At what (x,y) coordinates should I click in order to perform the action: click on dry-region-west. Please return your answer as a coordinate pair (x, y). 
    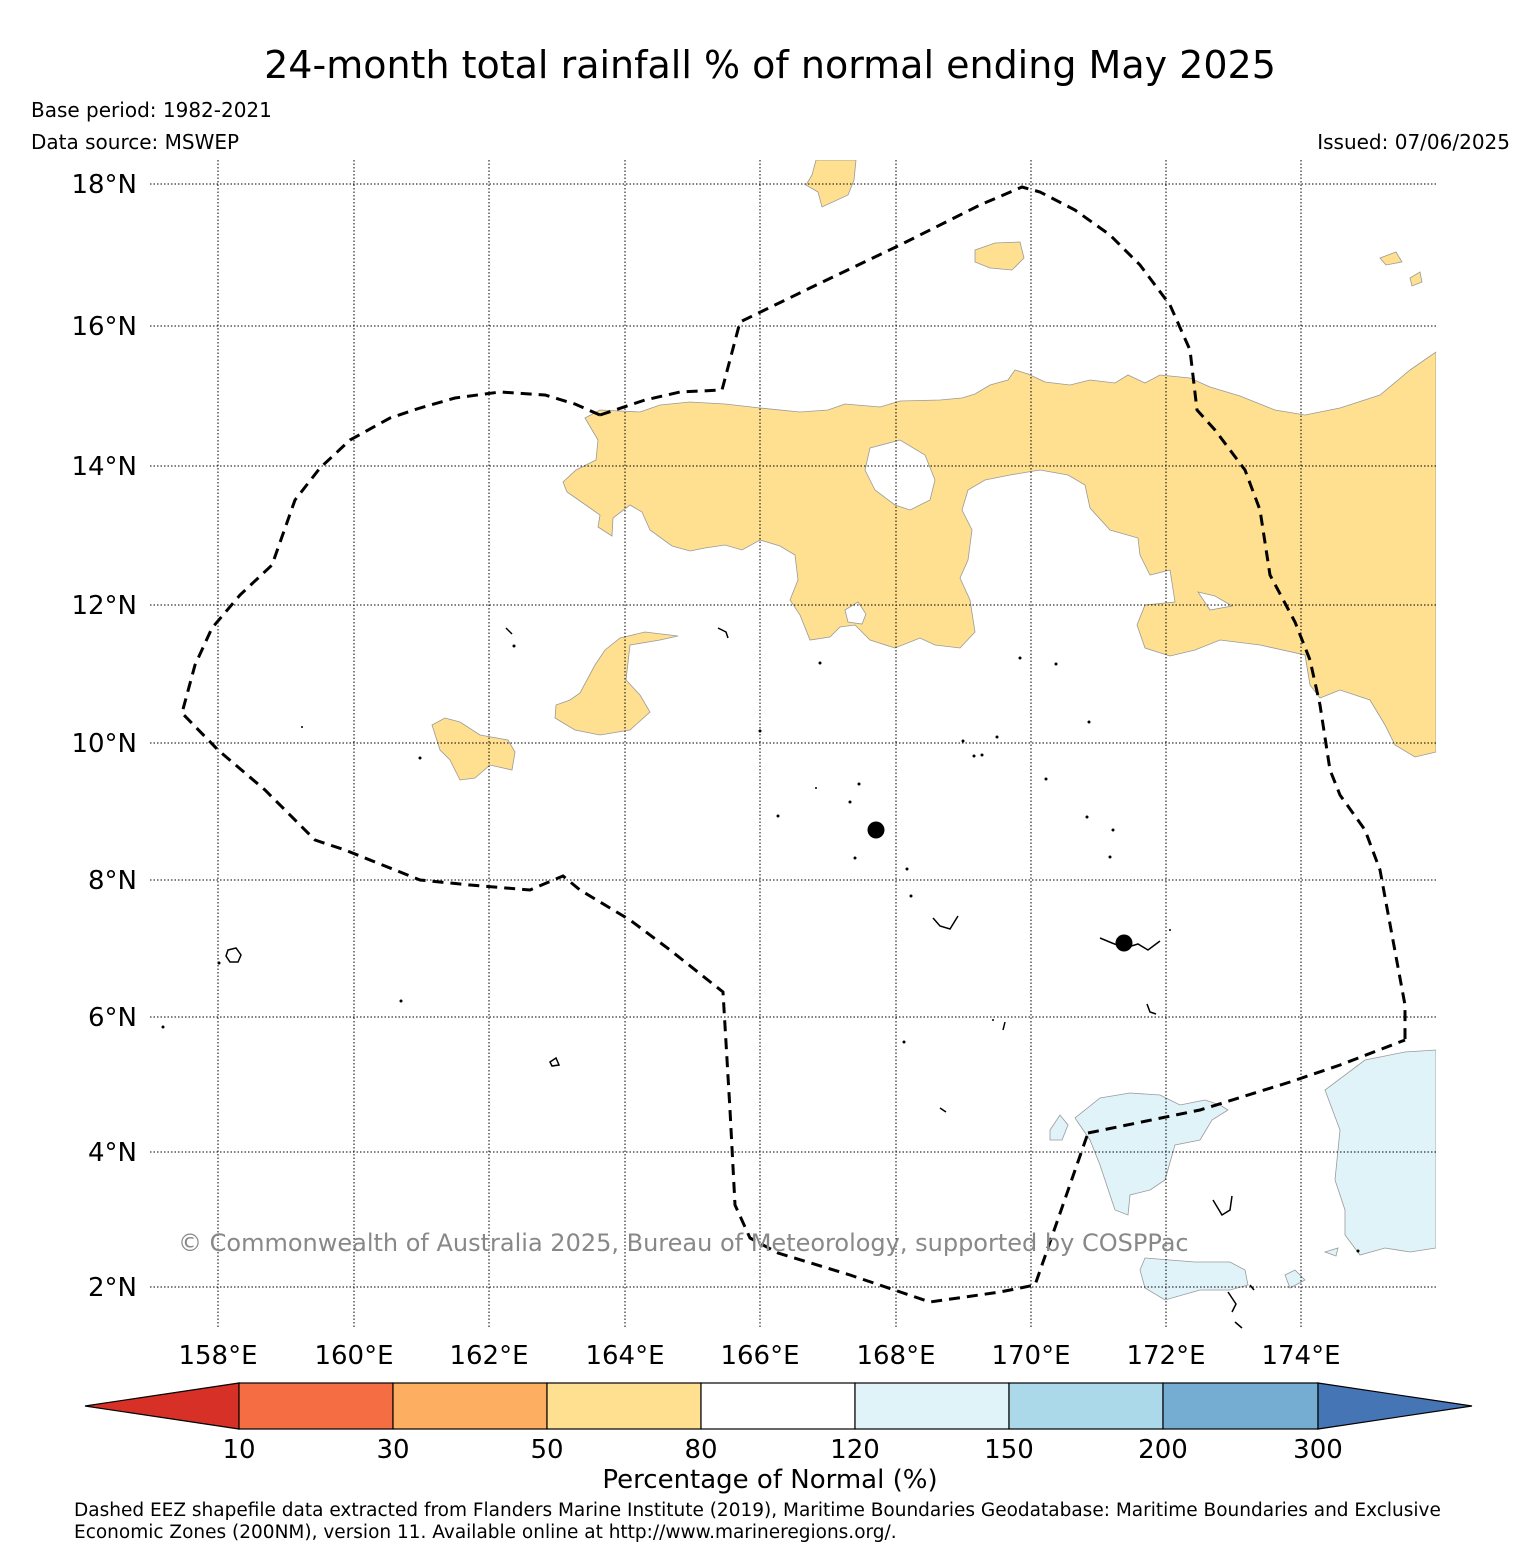
    Looking at the image, I should click on (616, 683).